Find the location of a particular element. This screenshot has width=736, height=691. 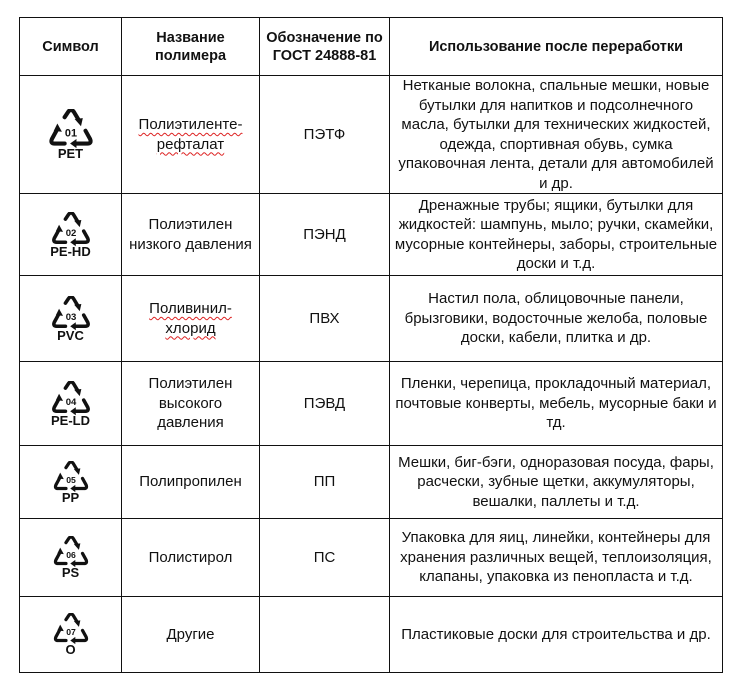

polymer-name: Полиэтилен высокого давления is located at coordinates (190, 403).